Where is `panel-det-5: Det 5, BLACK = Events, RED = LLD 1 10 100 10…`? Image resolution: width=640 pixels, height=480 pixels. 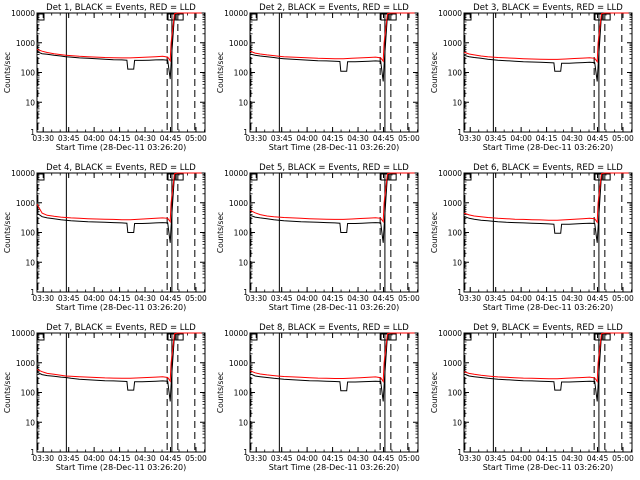 panel-det-5: Det 5, BLACK = Events, RED = LLD 1 10 100 10… is located at coordinates (318, 237).